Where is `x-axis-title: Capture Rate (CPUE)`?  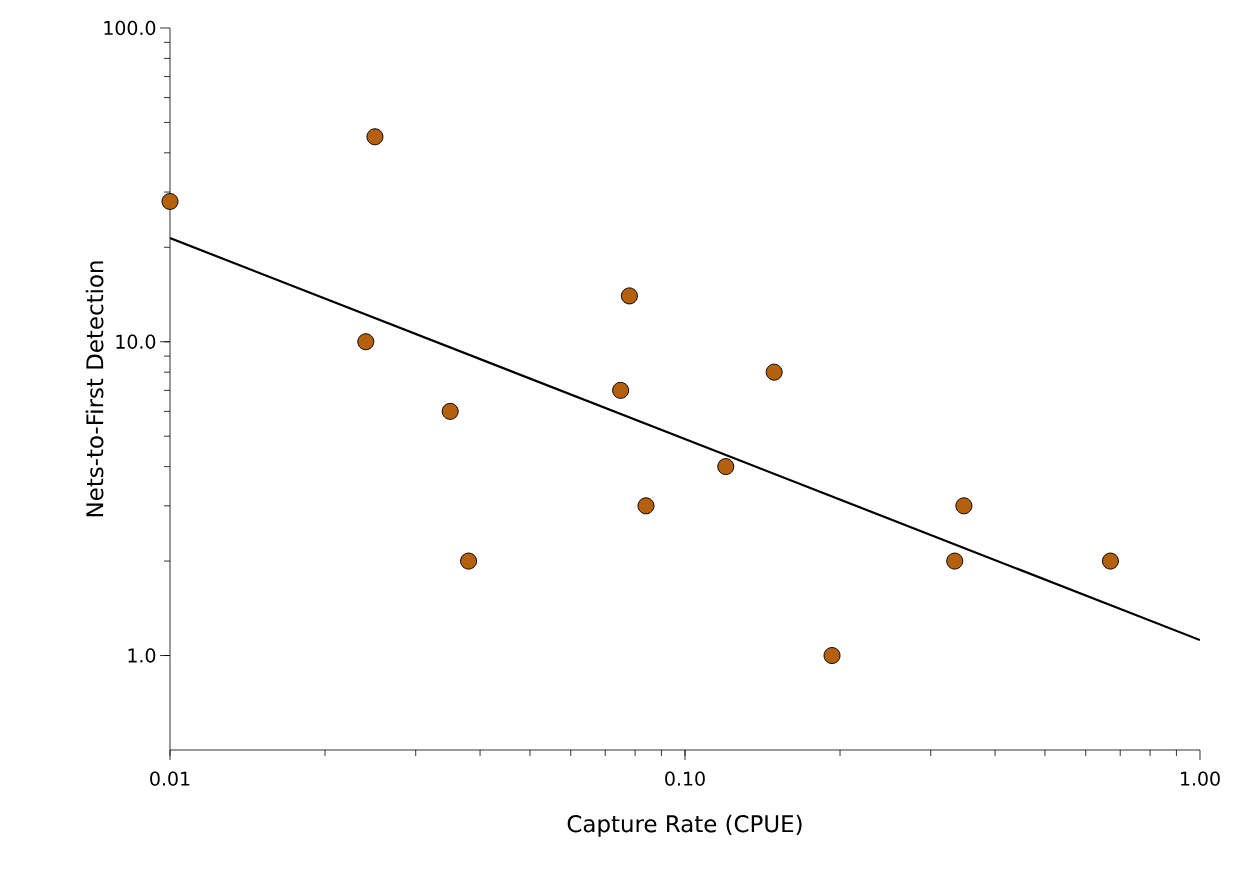 x-axis-title: Capture Rate (CPUE) is located at coordinates (684, 825).